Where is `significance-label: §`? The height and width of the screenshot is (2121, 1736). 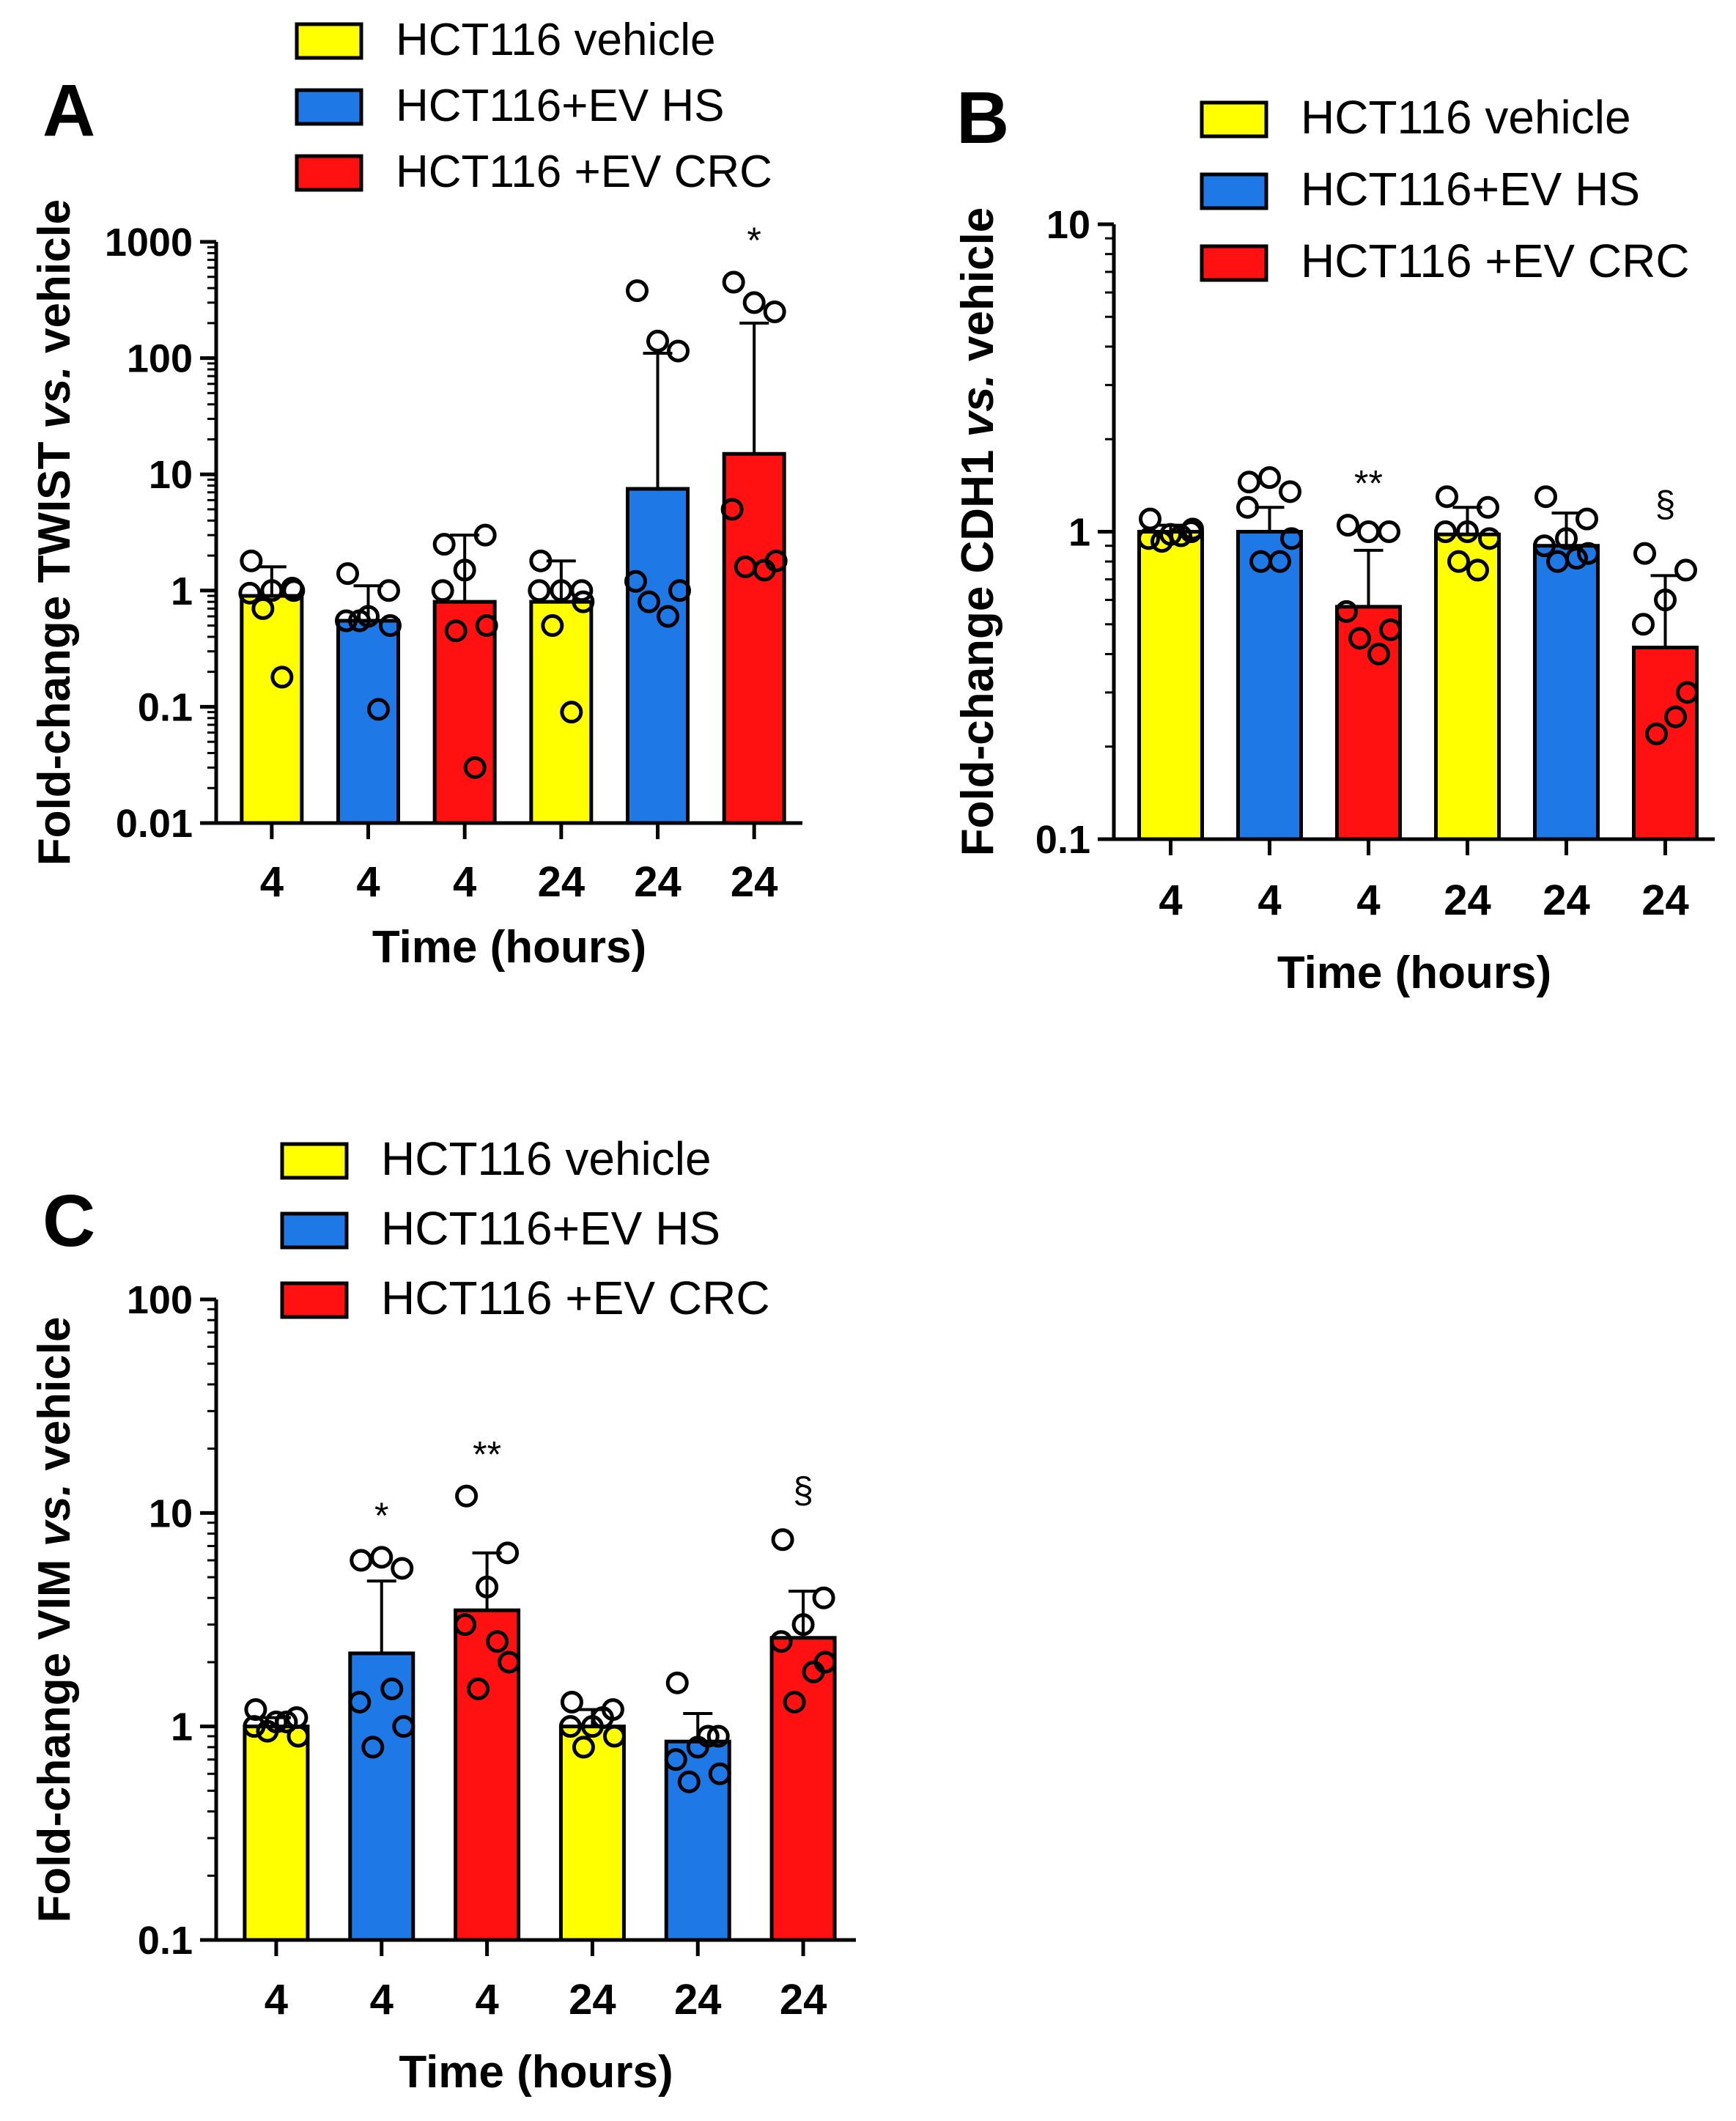
significance-label: § is located at coordinates (1665, 504).